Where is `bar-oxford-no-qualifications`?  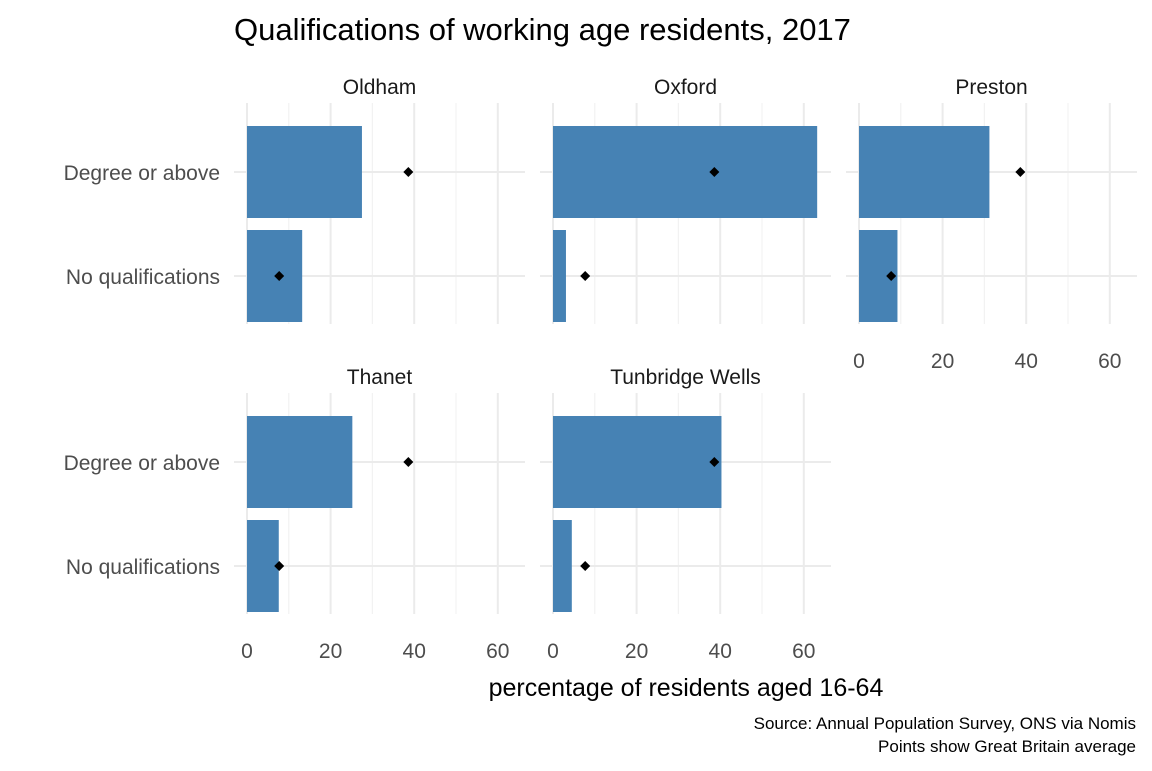
bar-oxford-no-qualifications is located at coordinates (559, 276).